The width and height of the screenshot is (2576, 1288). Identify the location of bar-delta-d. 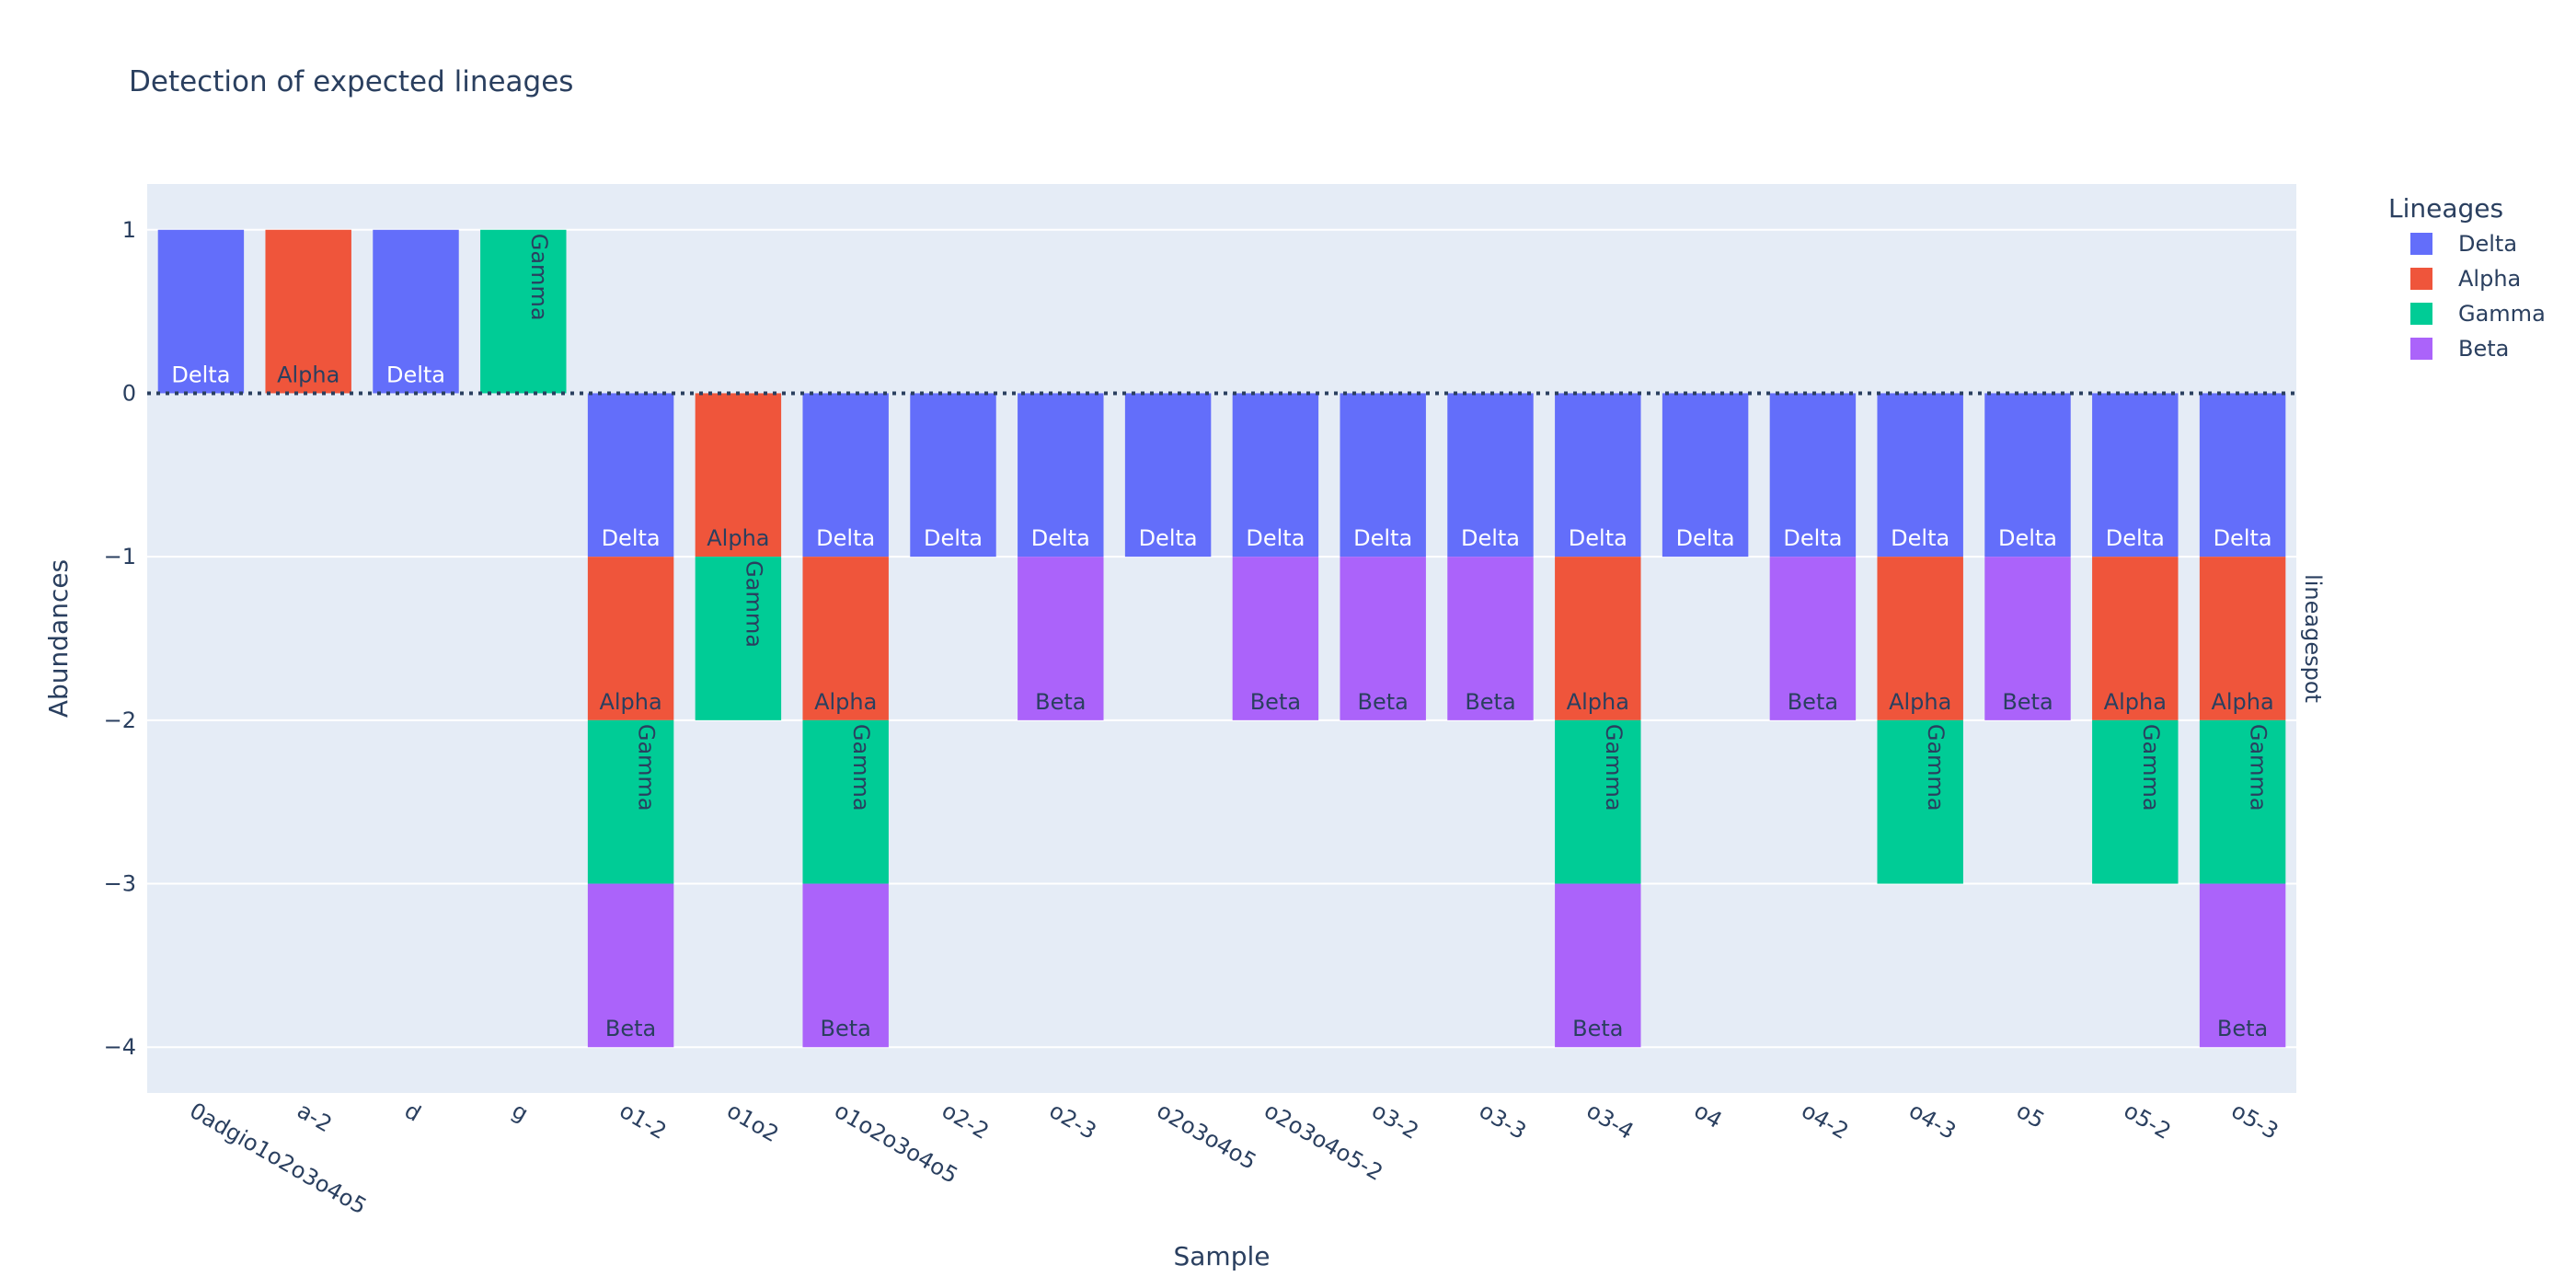
(416, 311).